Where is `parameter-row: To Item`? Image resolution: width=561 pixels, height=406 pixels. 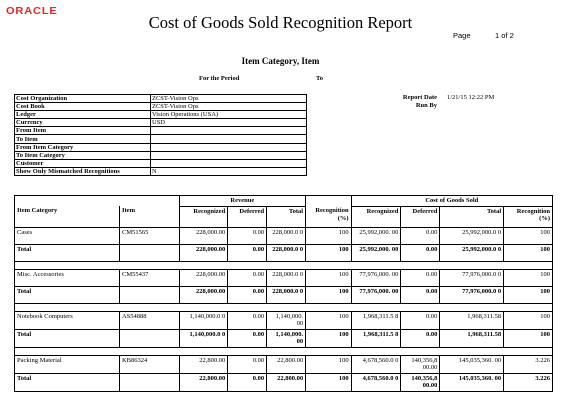
parameter-row: To Item is located at coordinates (160, 139).